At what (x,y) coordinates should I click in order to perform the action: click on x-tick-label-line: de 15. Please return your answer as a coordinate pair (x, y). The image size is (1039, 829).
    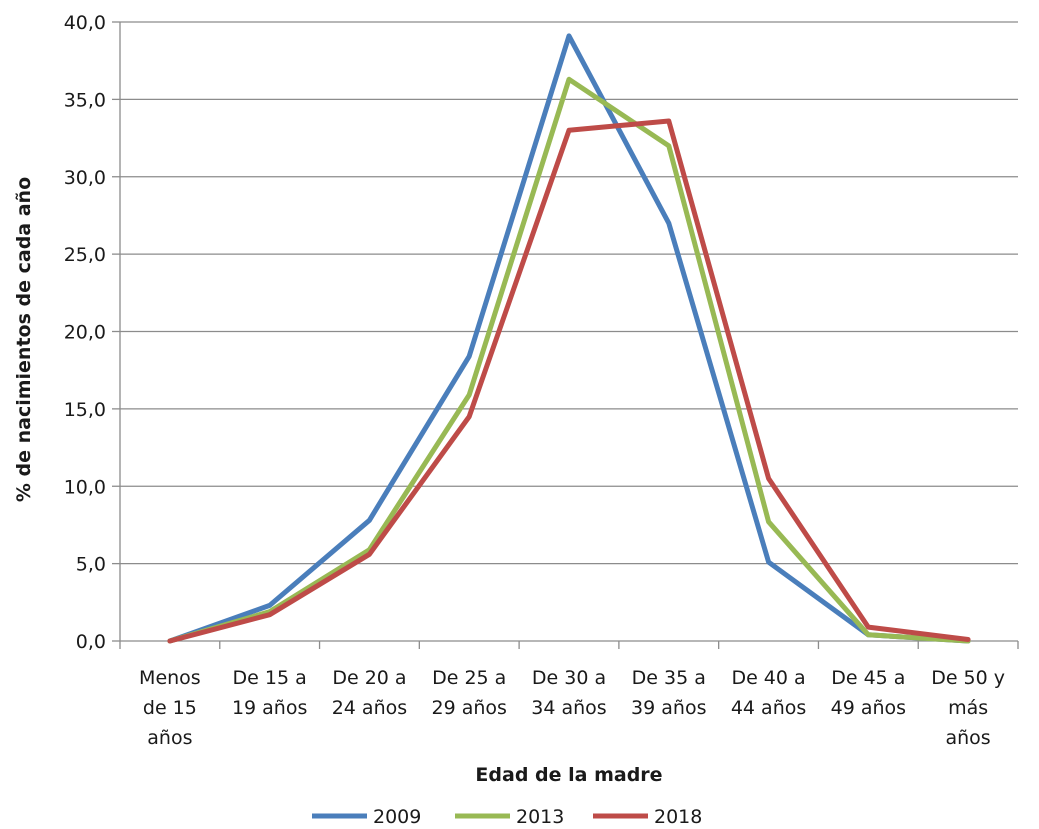
    Looking at the image, I should click on (170, 708).